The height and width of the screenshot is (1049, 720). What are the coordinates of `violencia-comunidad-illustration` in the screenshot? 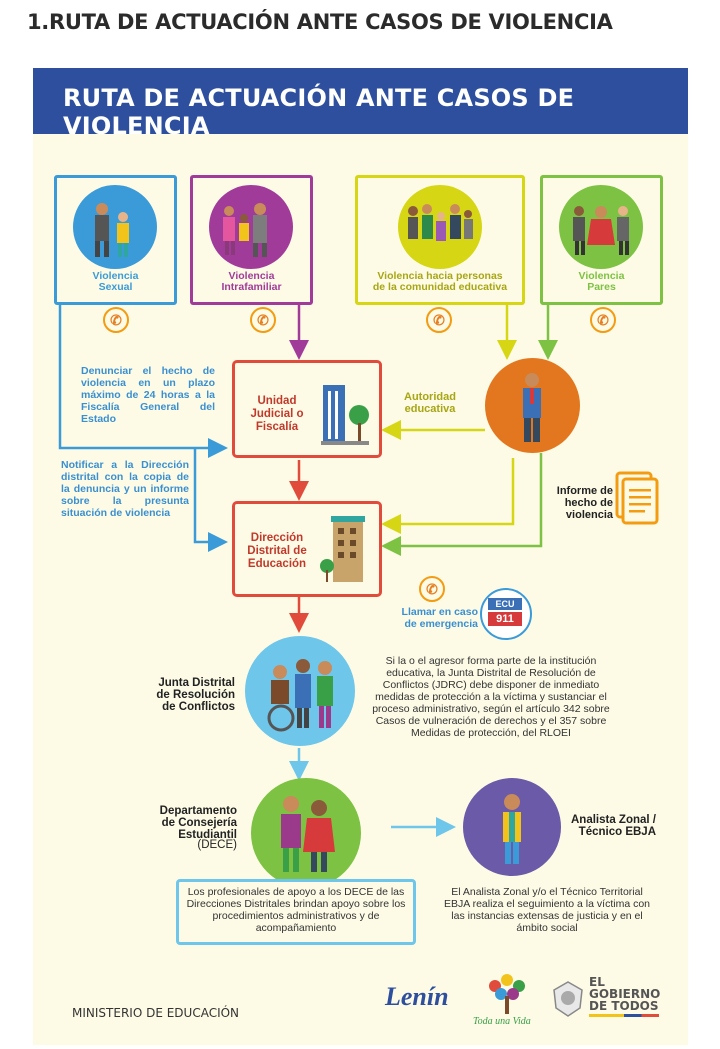 It's located at (440, 227).